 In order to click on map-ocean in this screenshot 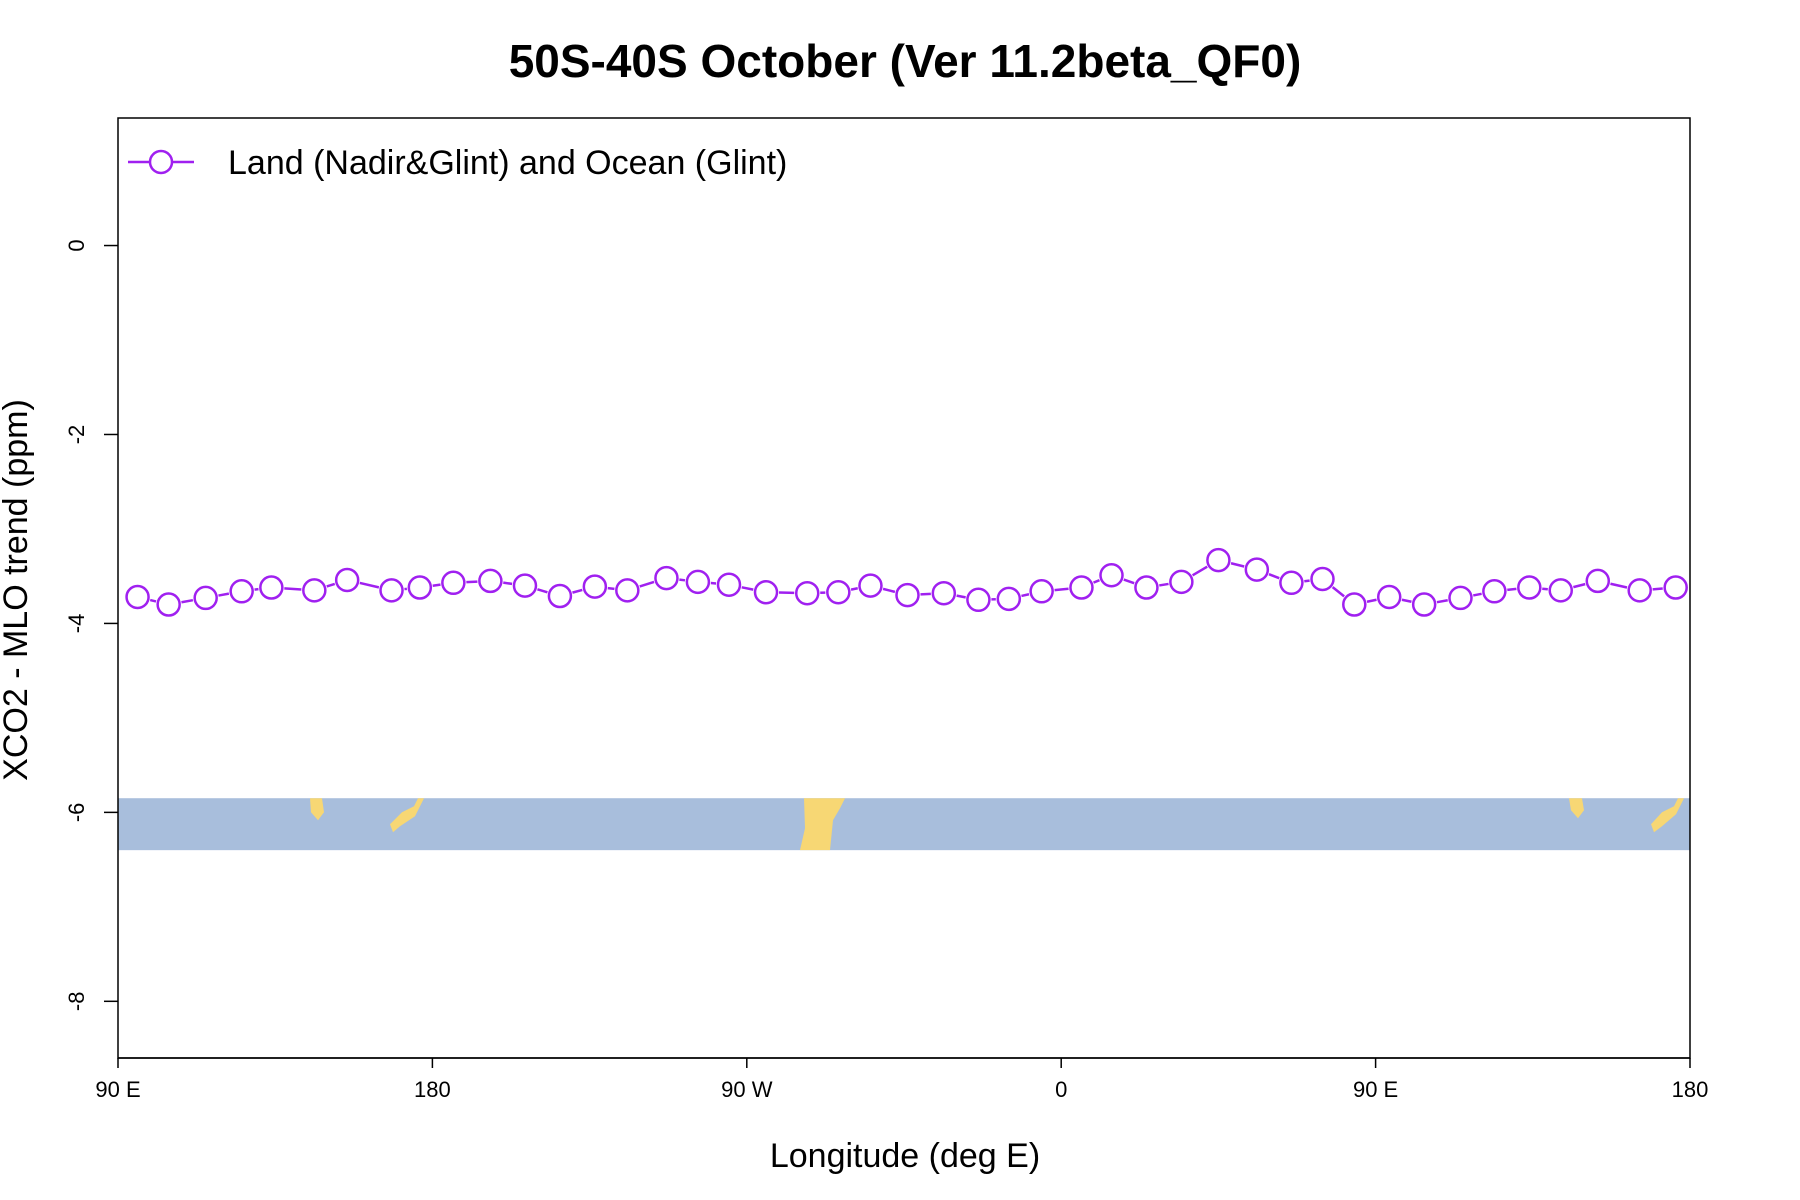, I will do `click(904, 824)`.